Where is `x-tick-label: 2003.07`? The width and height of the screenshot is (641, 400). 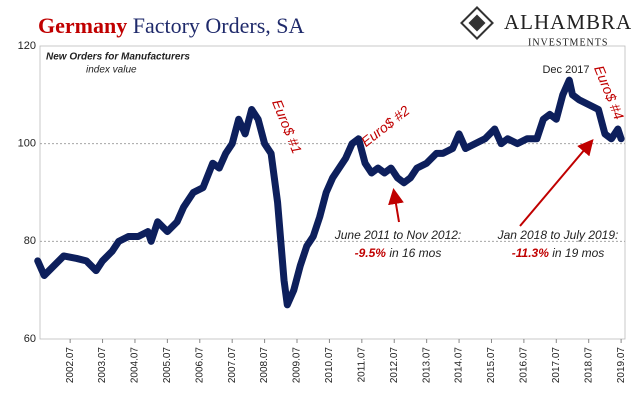 x-tick-label: 2003.07 is located at coordinates (102, 365).